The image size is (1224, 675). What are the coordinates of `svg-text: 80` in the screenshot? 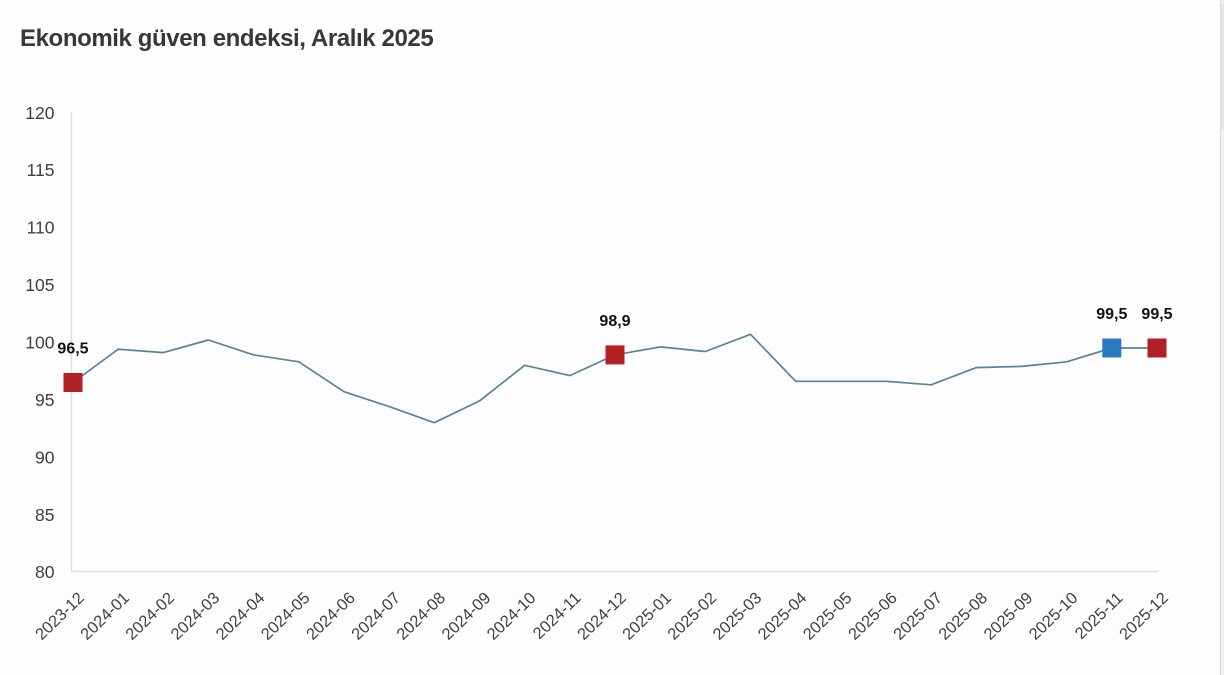 It's located at (45, 572).